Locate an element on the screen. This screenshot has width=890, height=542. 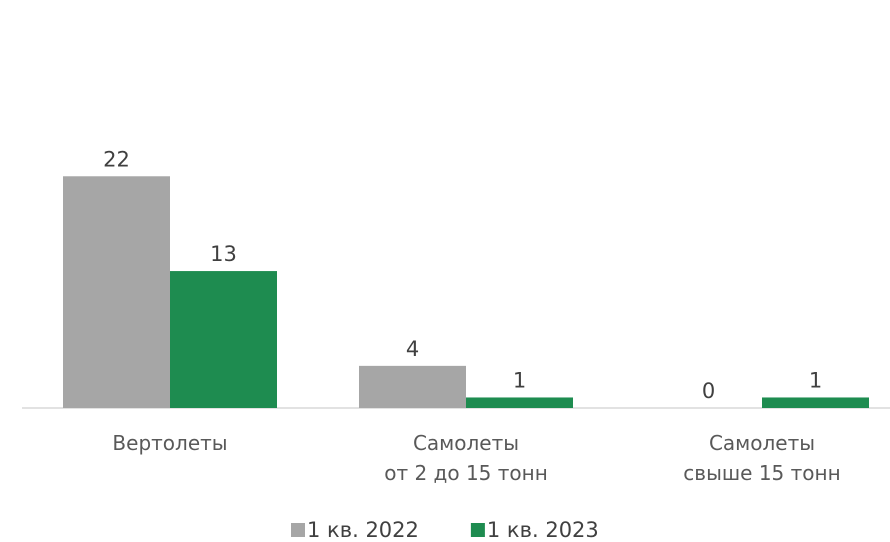
x-tick-label: Самолеты от 2 до 15 тонн is located at coordinates (466, 458).